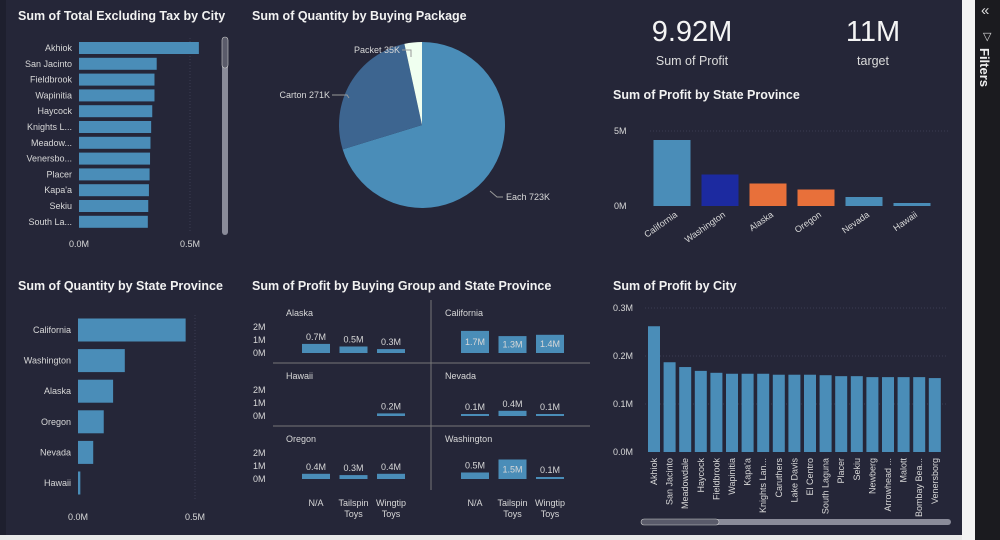 Image resolution: width=1000 pixels, height=540 pixels. Describe the element at coordinates (225, 136) in the screenshot. I see `vertical-scrollbar` at that location.